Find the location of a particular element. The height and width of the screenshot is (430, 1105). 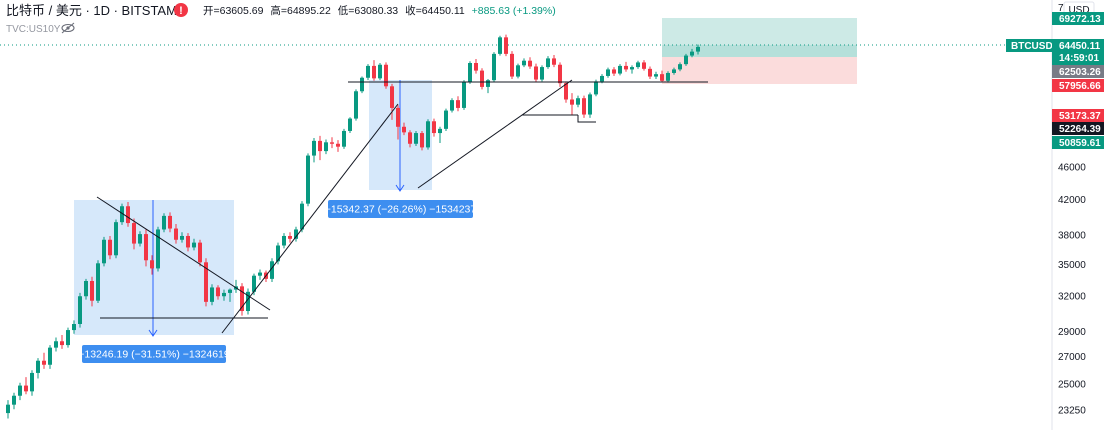

tag-62503: 62503.26 is located at coordinates (1078, 71).